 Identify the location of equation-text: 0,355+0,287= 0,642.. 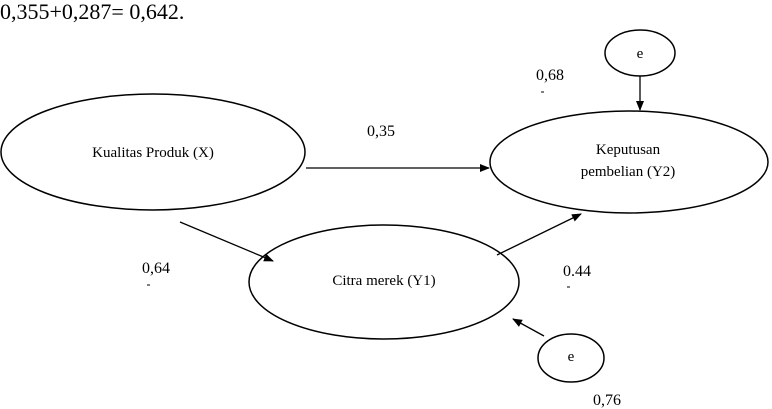
(92, 12).